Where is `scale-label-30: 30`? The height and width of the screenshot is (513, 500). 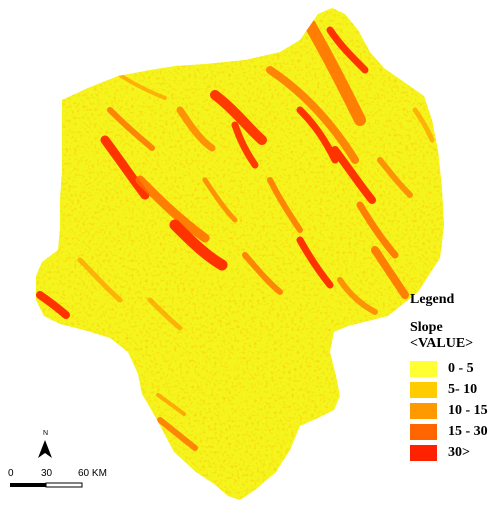 scale-label-30: 30 is located at coordinates (47, 473).